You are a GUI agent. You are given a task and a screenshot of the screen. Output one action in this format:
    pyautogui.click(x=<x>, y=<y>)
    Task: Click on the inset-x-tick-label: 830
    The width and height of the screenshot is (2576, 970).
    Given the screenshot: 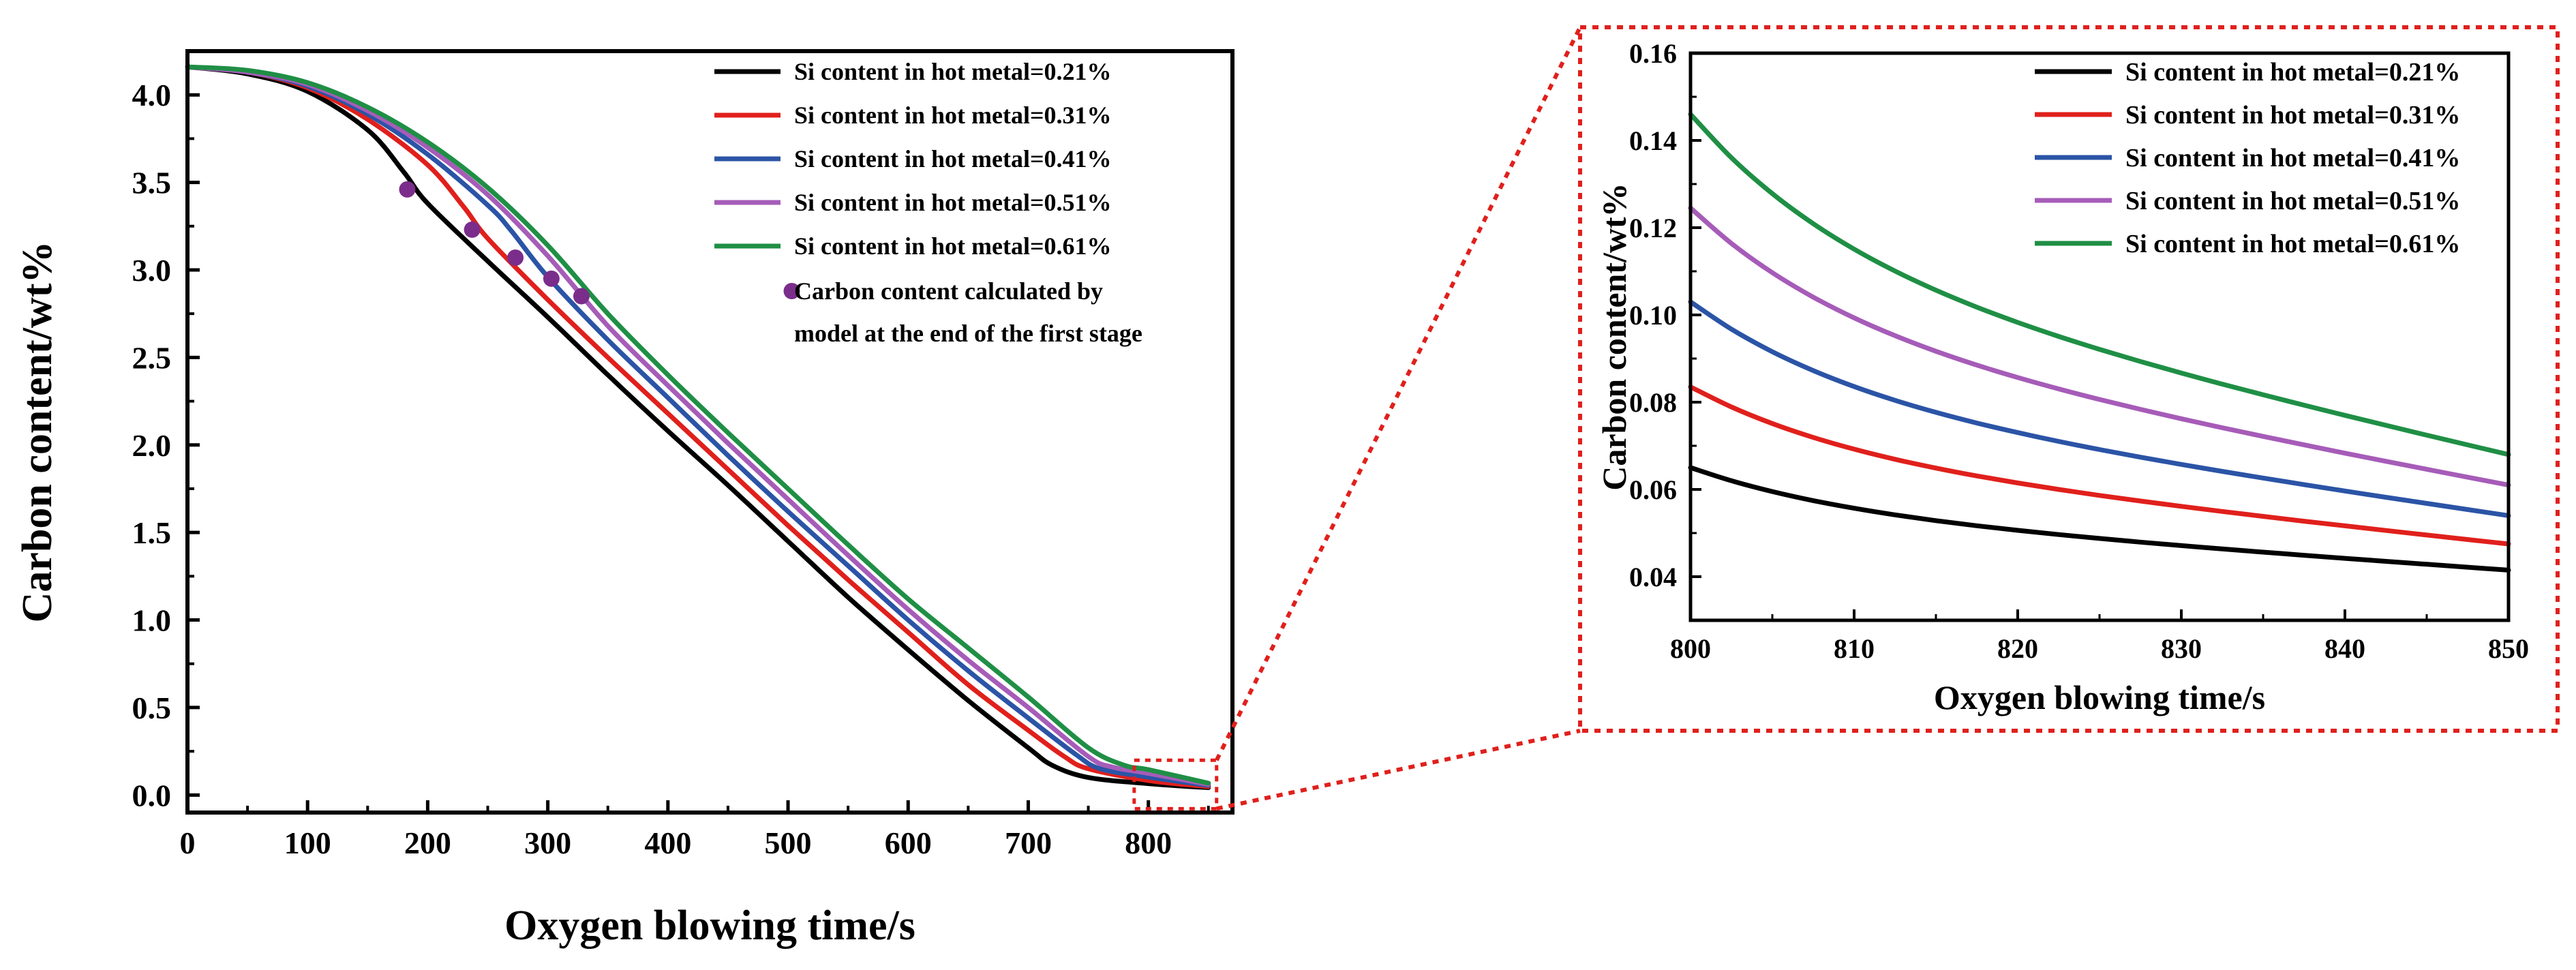 What is the action you would take?
    pyautogui.click(x=2181, y=648)
    